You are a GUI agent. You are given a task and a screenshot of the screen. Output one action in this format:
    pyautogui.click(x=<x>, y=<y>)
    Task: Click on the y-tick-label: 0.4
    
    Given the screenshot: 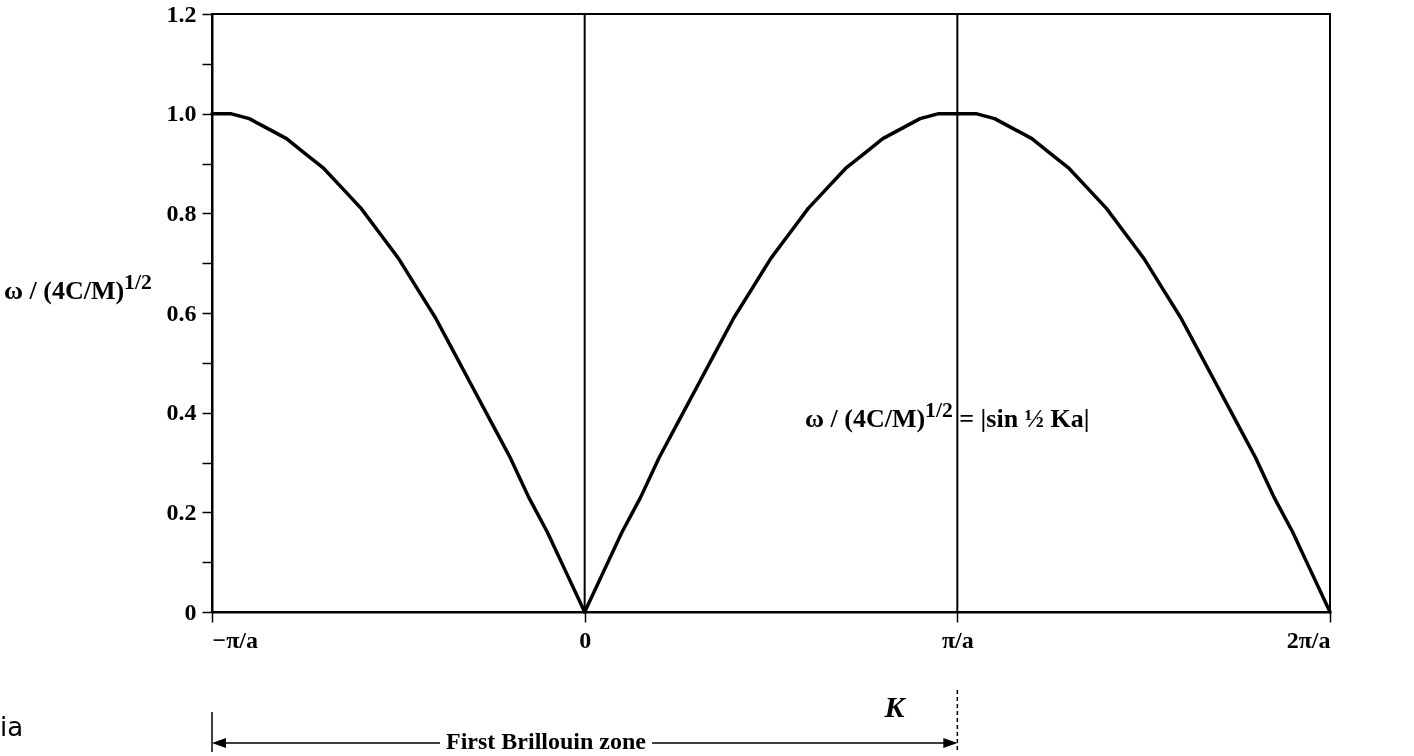 What is the action you would take?
    pyautogui.click(x=181, y=412)
    